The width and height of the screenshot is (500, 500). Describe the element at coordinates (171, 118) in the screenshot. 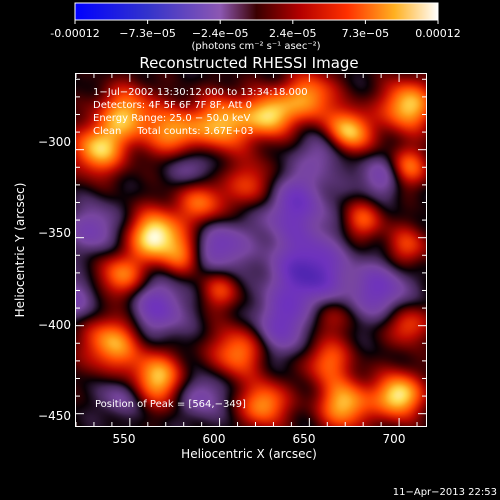

I see `energy-range-annotation: Energy Range: 25.0 − 50.0 keV` at that location.